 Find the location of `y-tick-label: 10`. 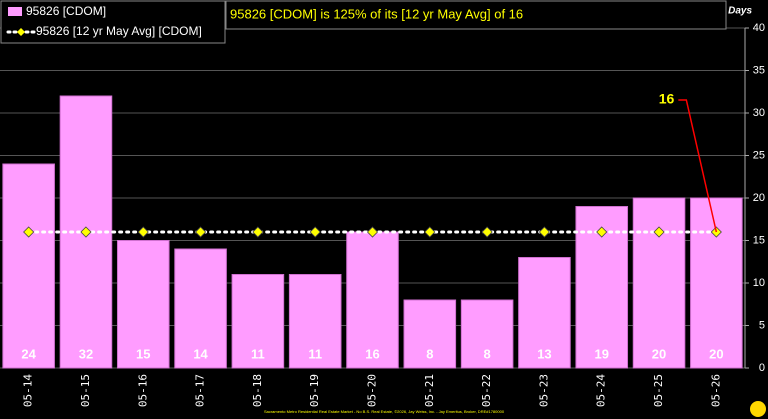

y-tick-label: 10 is located at coordinates (759, 283).